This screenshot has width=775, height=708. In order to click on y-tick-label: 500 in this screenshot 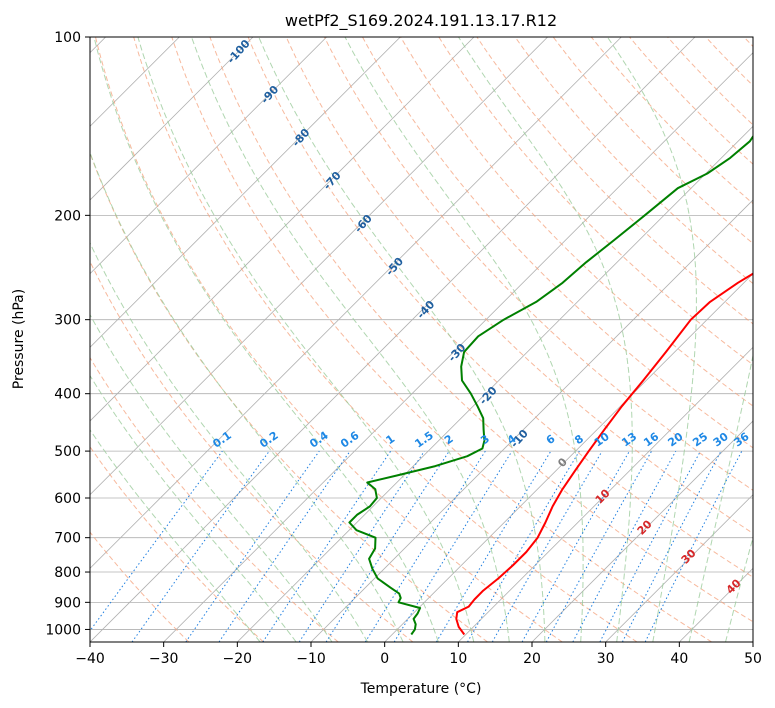, I will do `click(67, 452)`.